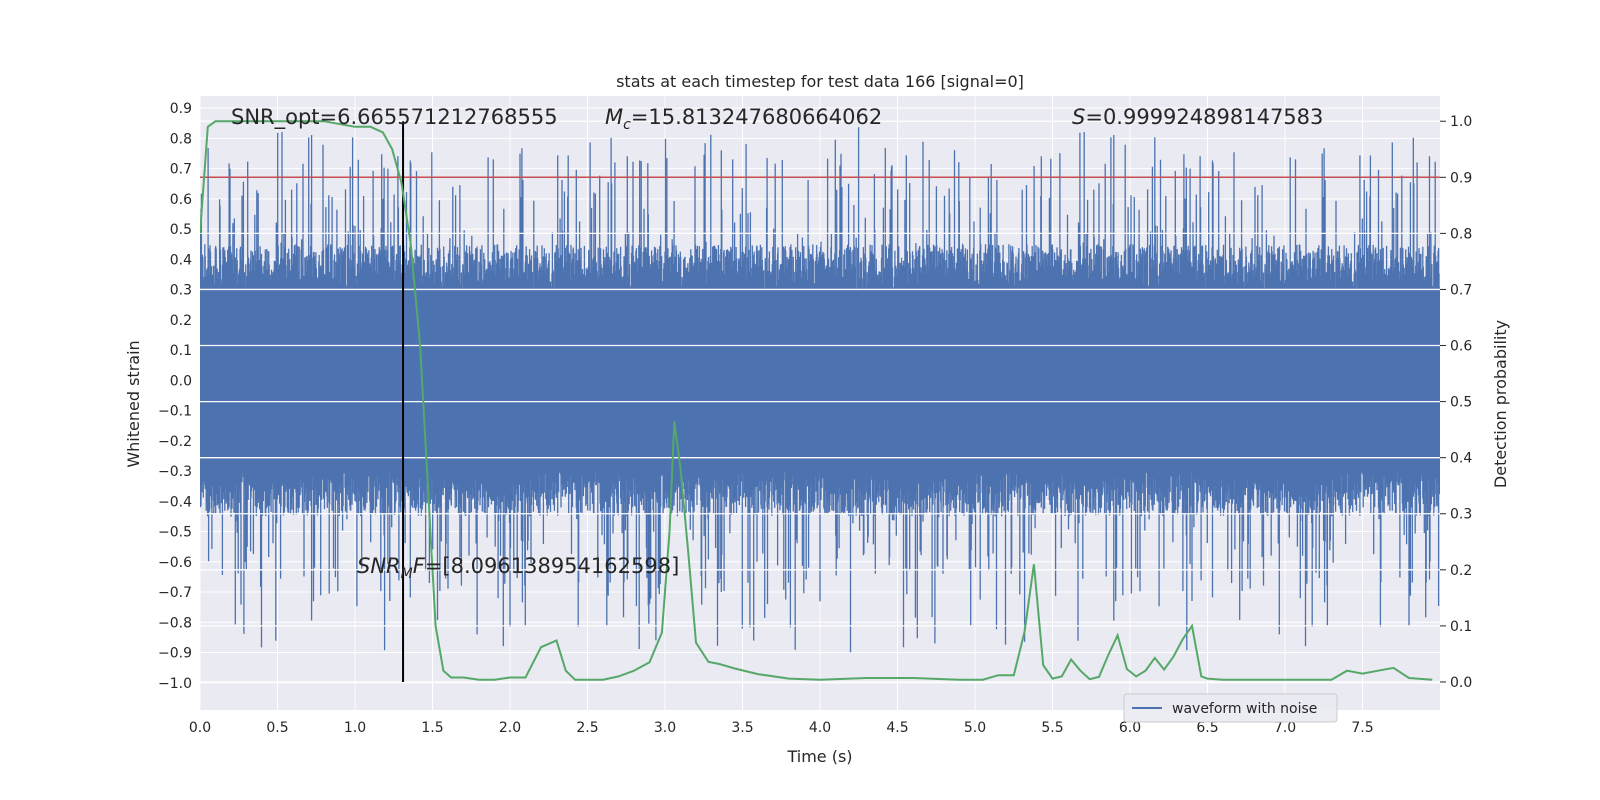  What do you see at coordinates (175, 654) in the screenshot?
I see `y-tick-label-left: −0.9` at bounding box center [175, 654].